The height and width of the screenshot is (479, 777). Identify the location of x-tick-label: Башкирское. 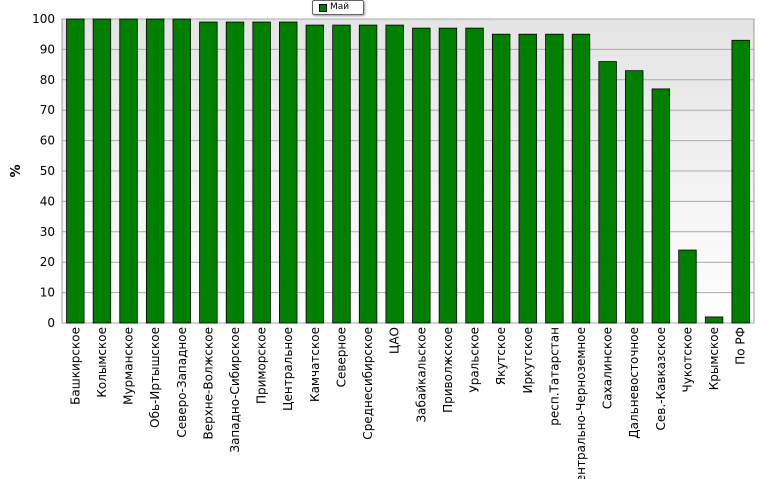
(75, 366).